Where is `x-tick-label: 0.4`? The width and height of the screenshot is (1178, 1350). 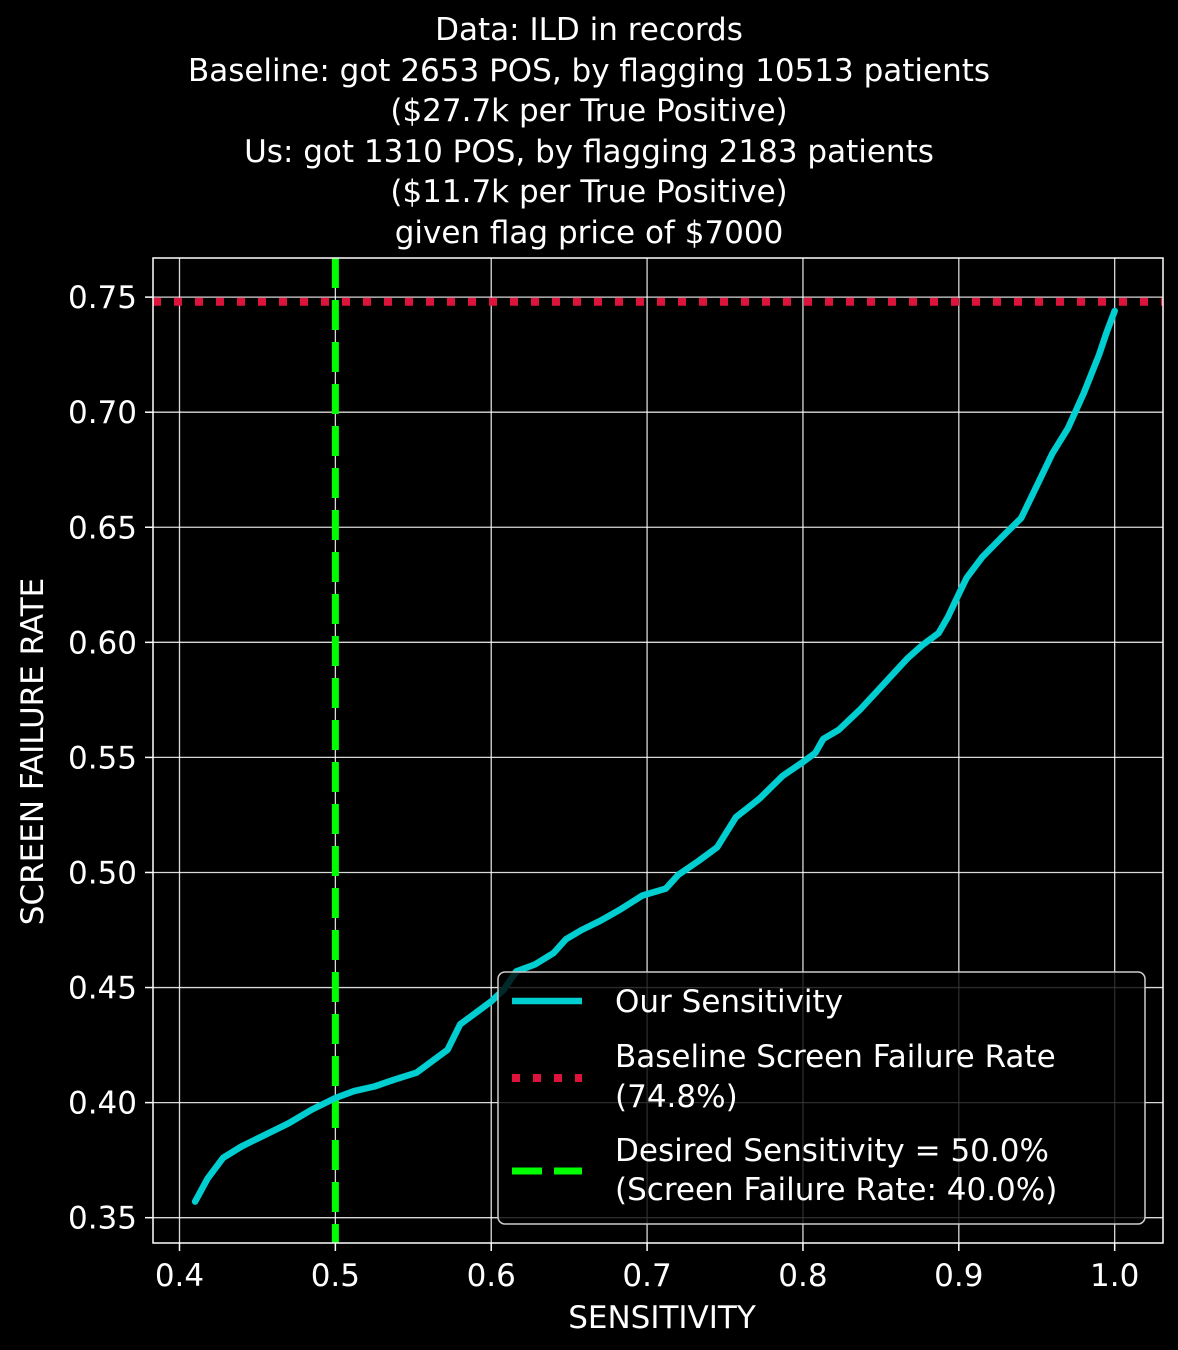
x-tick-label: 0.4 is located at coordinates (179, 1276).